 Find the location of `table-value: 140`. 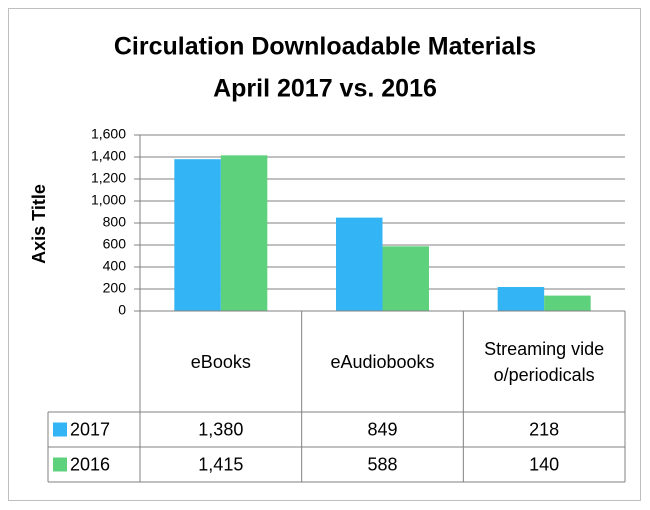

table-value: 140 is located at coordinates (544, 464).